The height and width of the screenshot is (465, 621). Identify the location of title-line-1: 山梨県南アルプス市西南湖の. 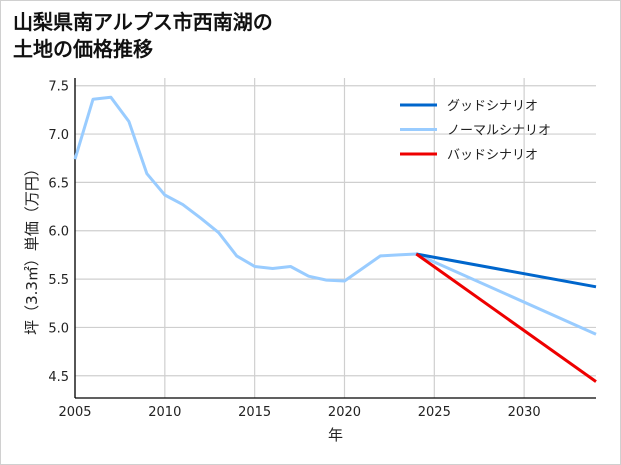
(143, 22).